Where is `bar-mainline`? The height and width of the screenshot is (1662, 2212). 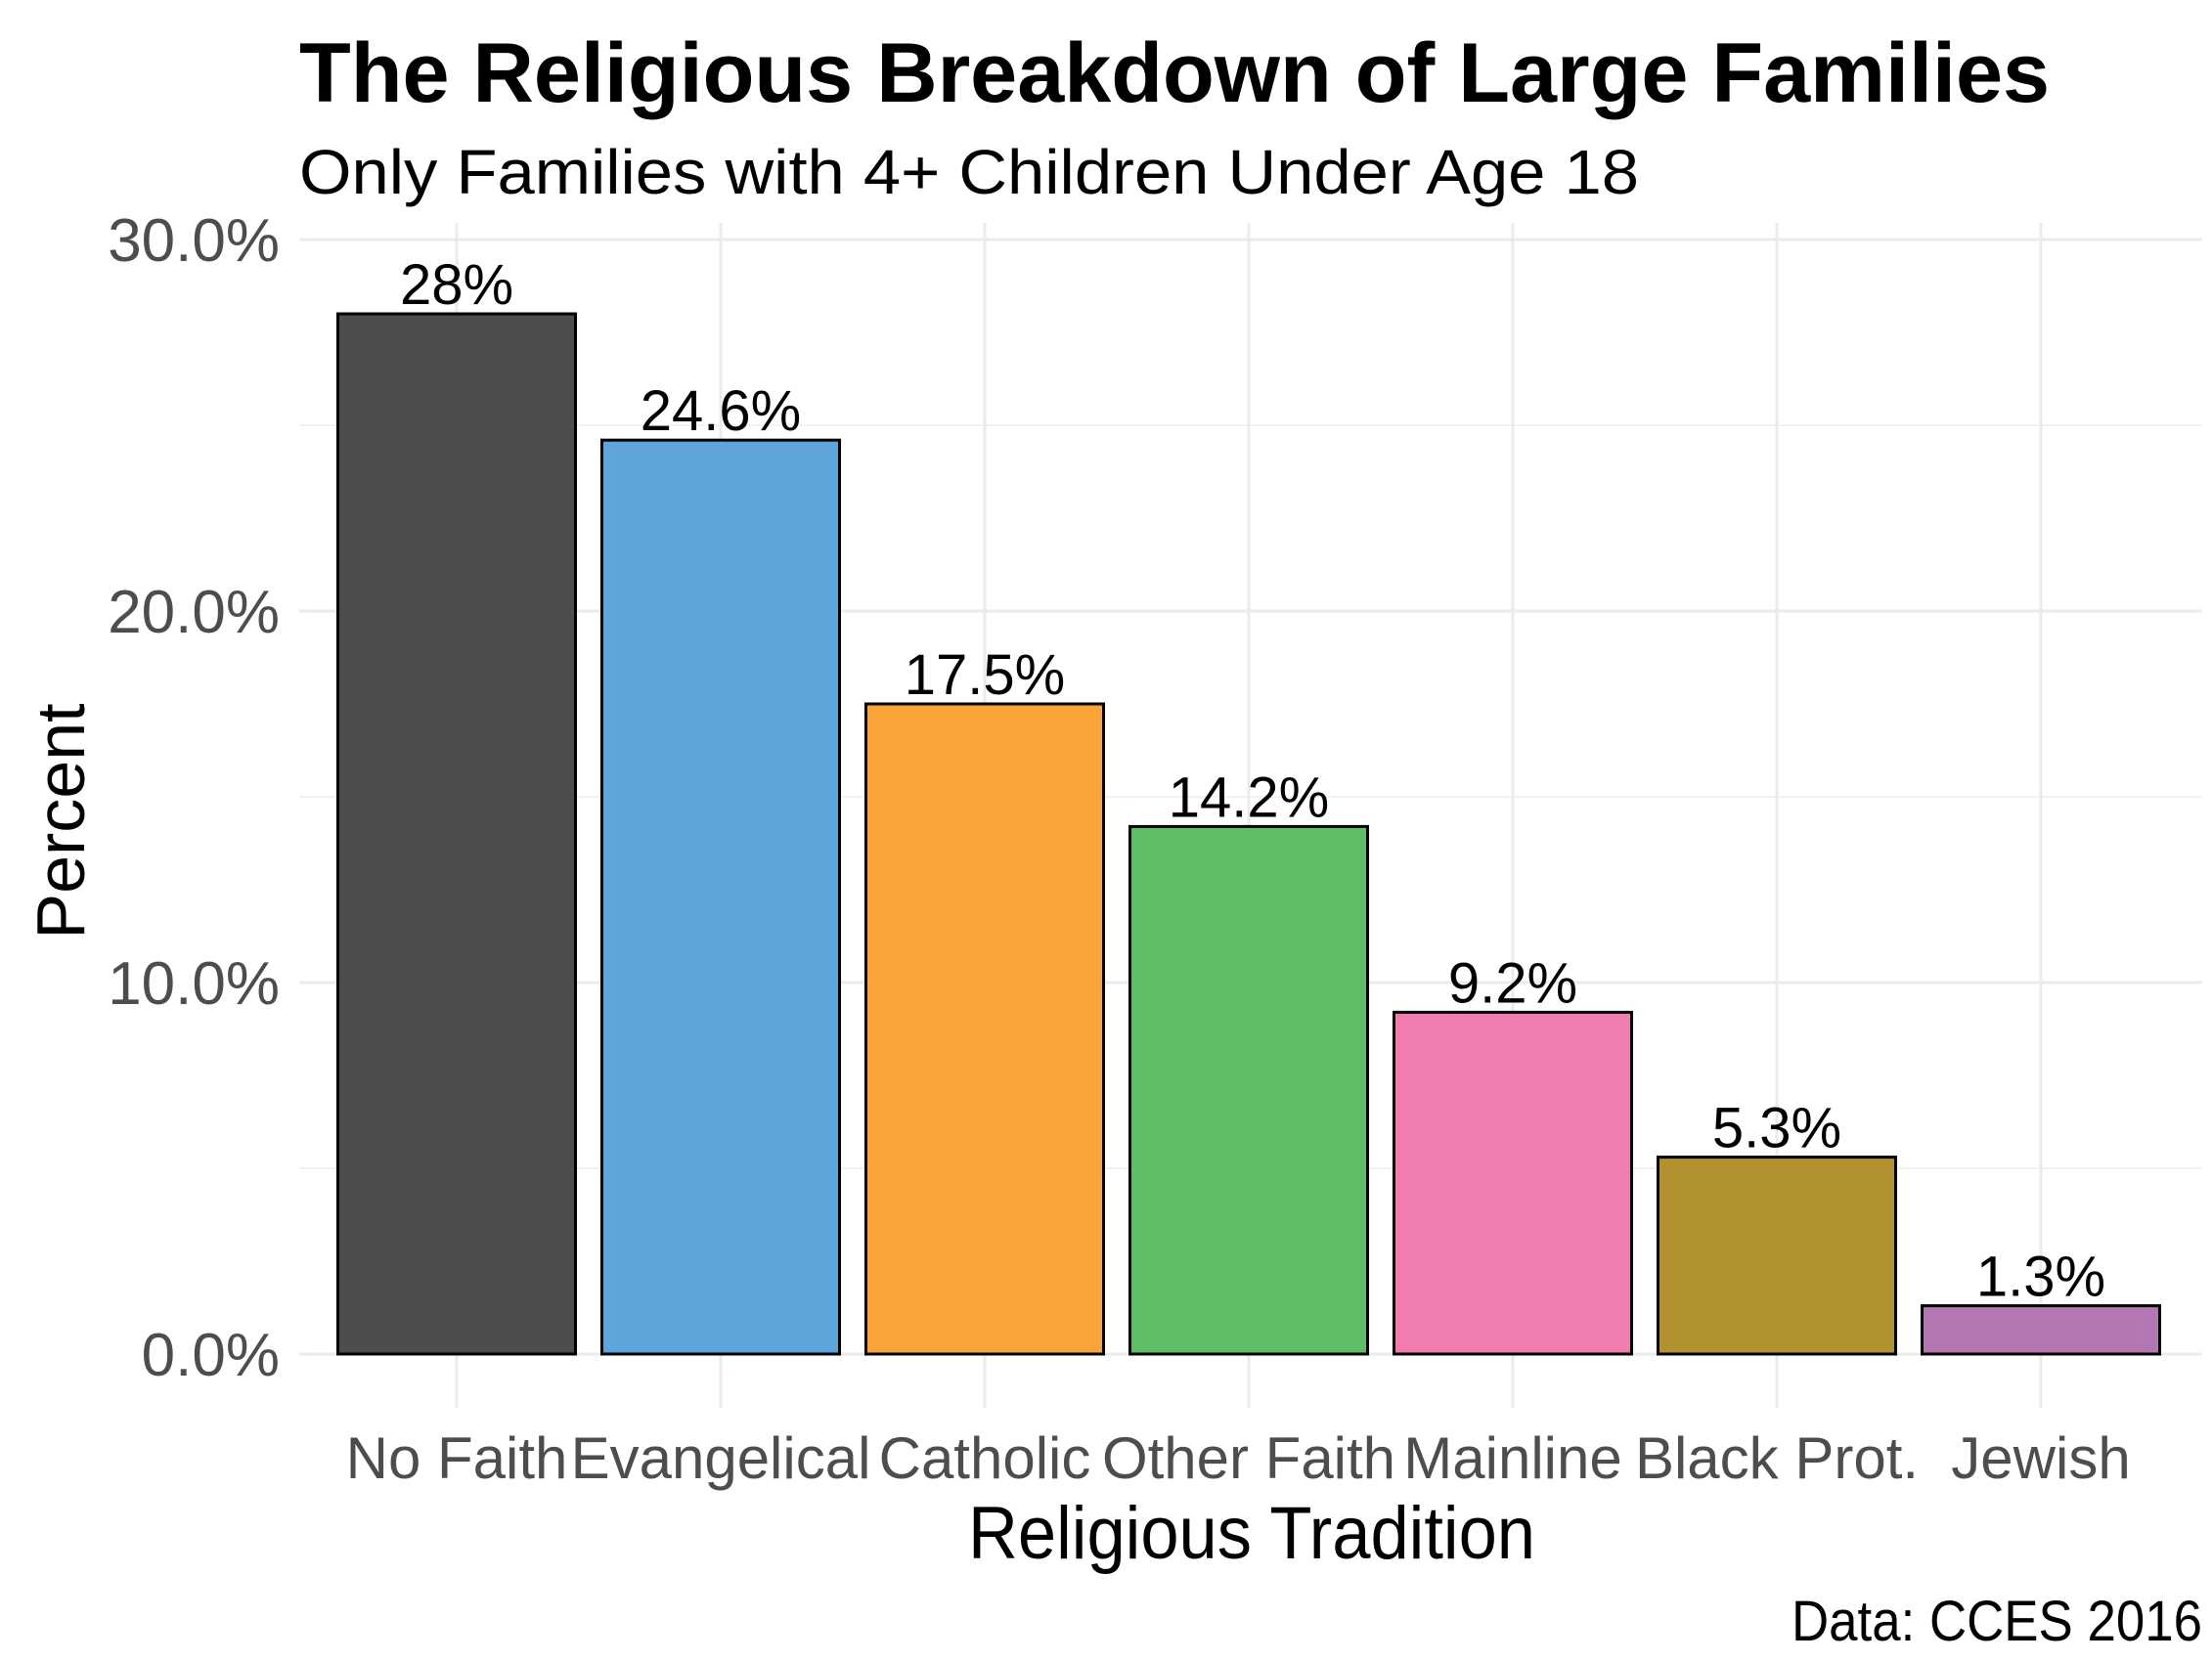 bar-mainline is located at coordinates (1513, 1183).